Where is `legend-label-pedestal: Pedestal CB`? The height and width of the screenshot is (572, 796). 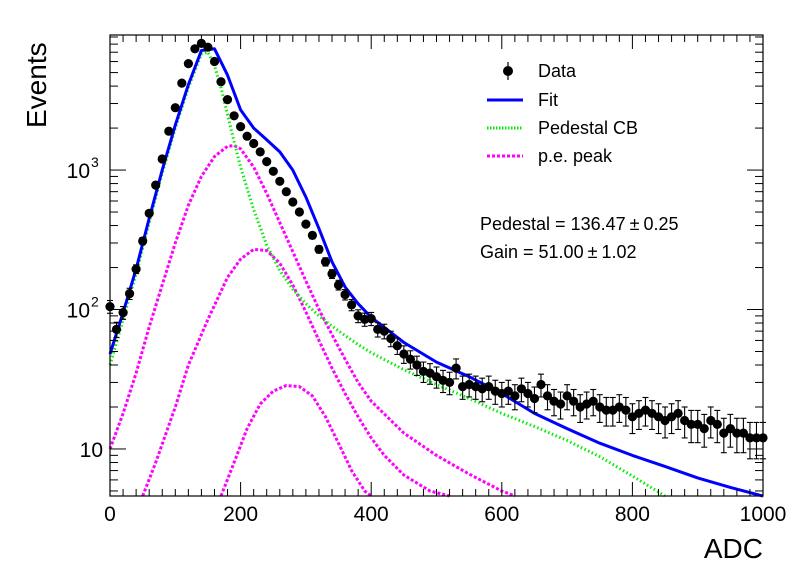
legend-label-pedestal: Pedestal CB is located at coordinates (588, 128).